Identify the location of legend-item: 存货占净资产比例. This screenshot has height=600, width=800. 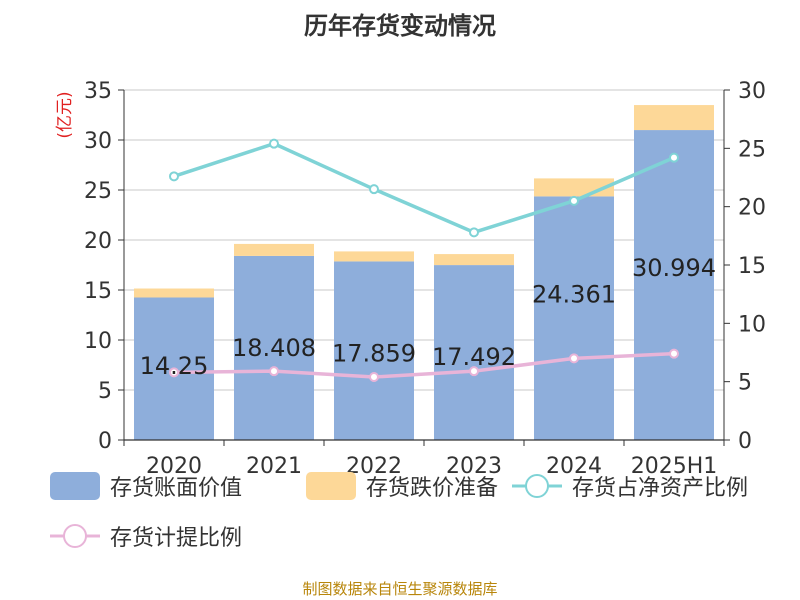
(630, 486).